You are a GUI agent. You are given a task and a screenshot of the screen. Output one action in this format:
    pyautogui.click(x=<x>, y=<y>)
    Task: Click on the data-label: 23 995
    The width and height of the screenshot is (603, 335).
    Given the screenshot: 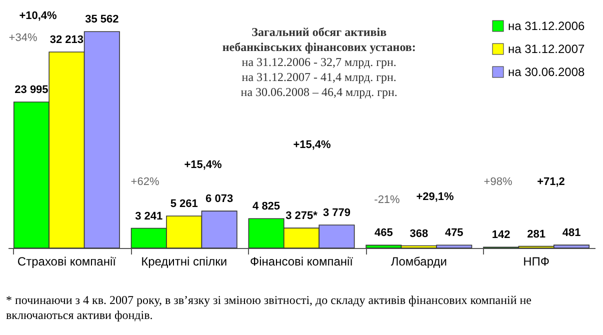 What is the action you would take?
    pyautogui.click(x=31, y=90)
    